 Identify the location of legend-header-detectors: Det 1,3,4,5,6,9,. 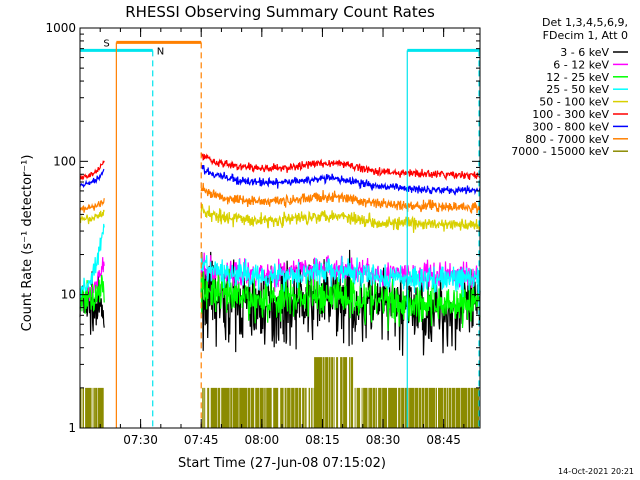
(585, 22).